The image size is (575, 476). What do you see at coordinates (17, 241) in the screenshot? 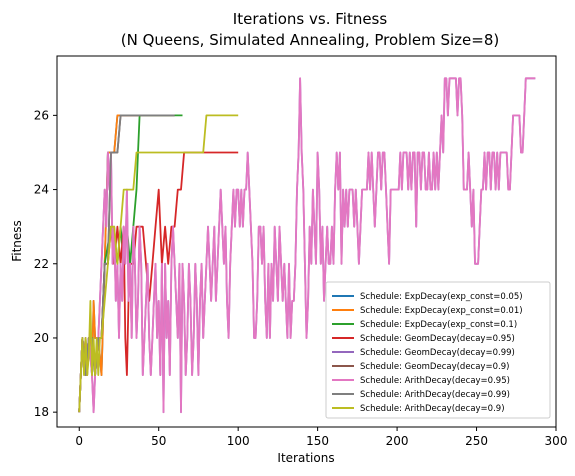
I see `y-axis-label: Fitness` at bounding box center [17, 241].